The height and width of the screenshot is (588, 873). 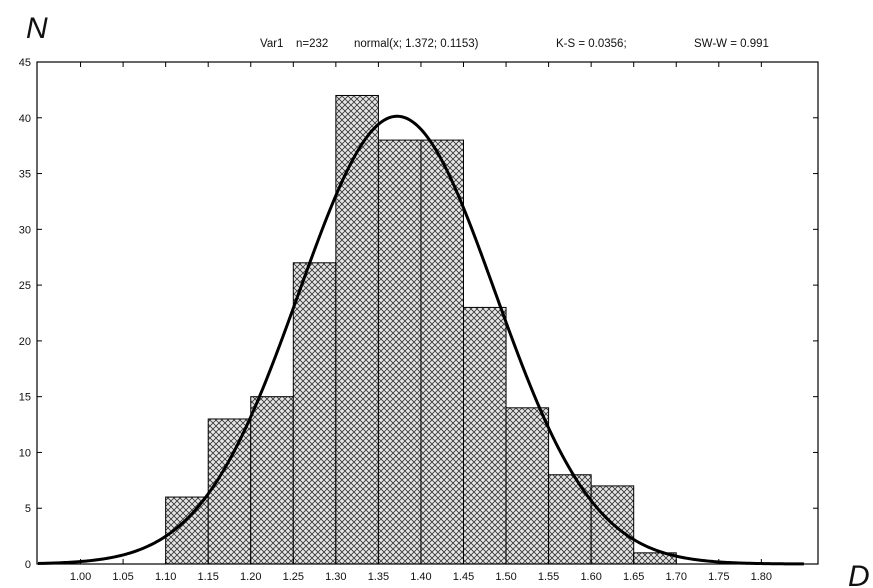 What do you see at coordinates (591, 44) in the screenshot?
I see `header-ks: K-S = 0.0356;` at bounding box center [591, 44].